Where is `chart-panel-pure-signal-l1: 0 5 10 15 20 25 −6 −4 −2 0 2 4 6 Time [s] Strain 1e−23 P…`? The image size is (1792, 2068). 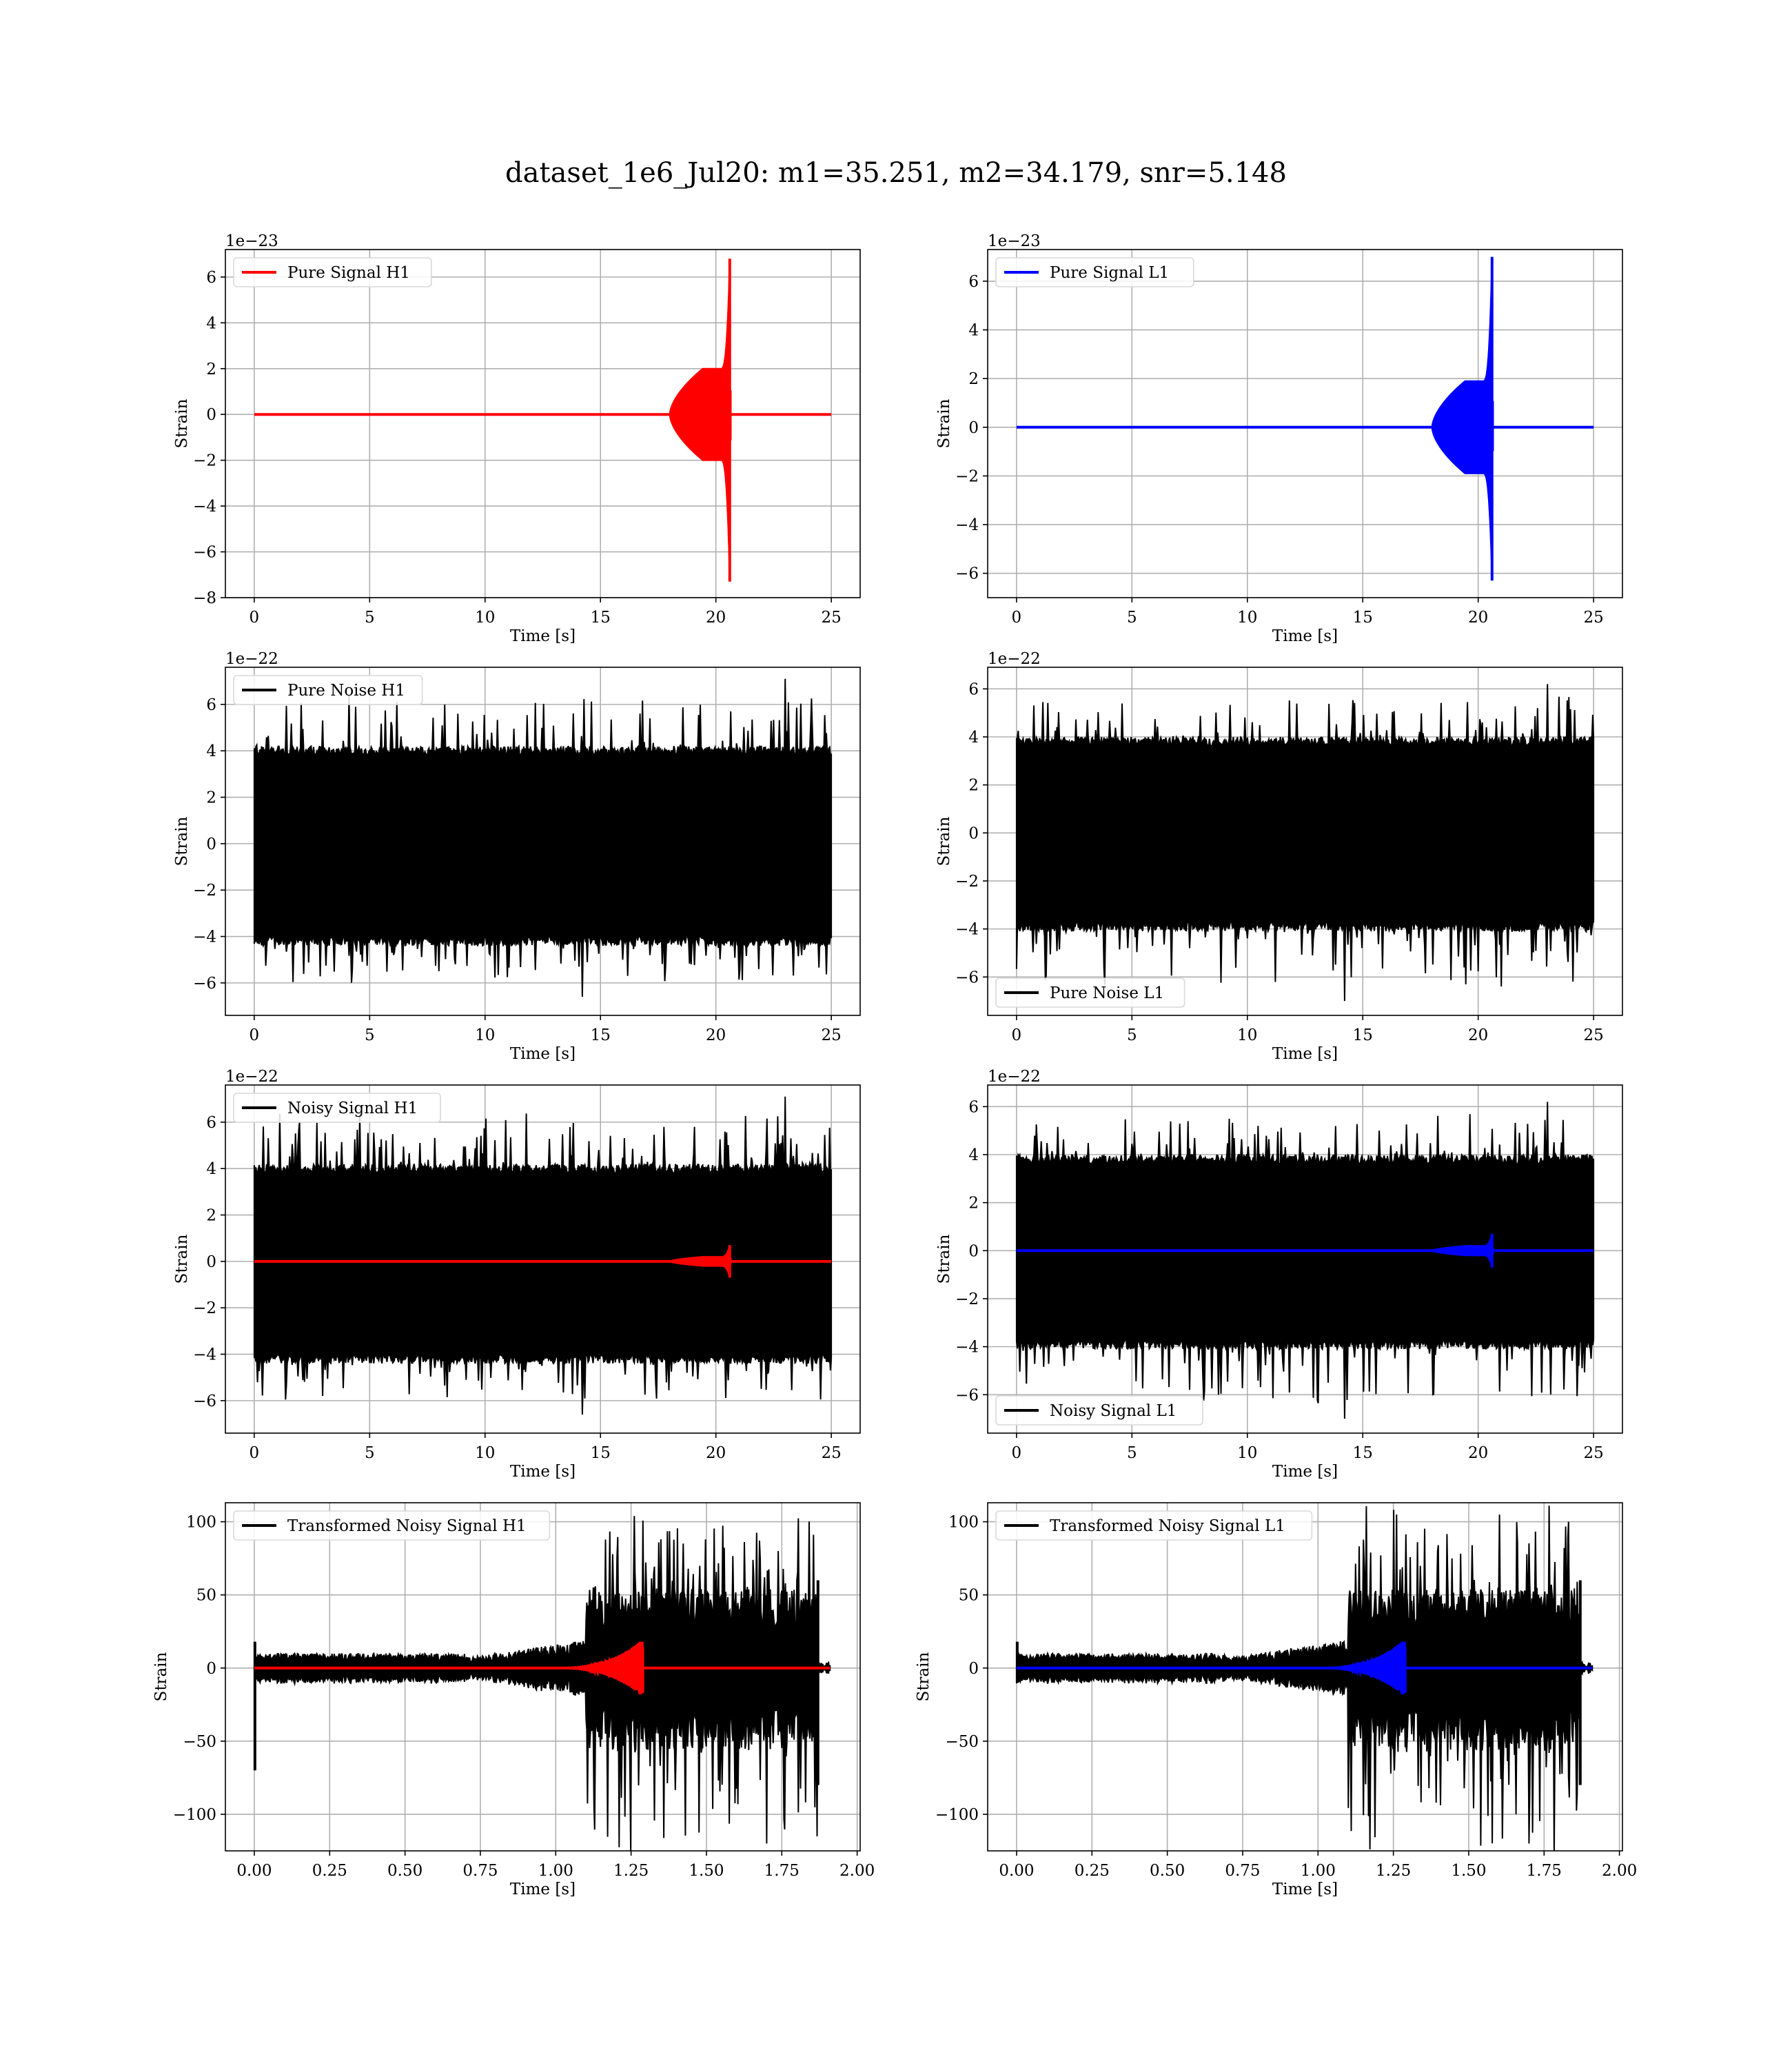 chart-panel-pure-signal-l1: 0 5 10 15 20 25 −6 −4 −2 0 2 4 6 Time [s] Strain 1e−23 P… is located at coordinates (1279, 438).